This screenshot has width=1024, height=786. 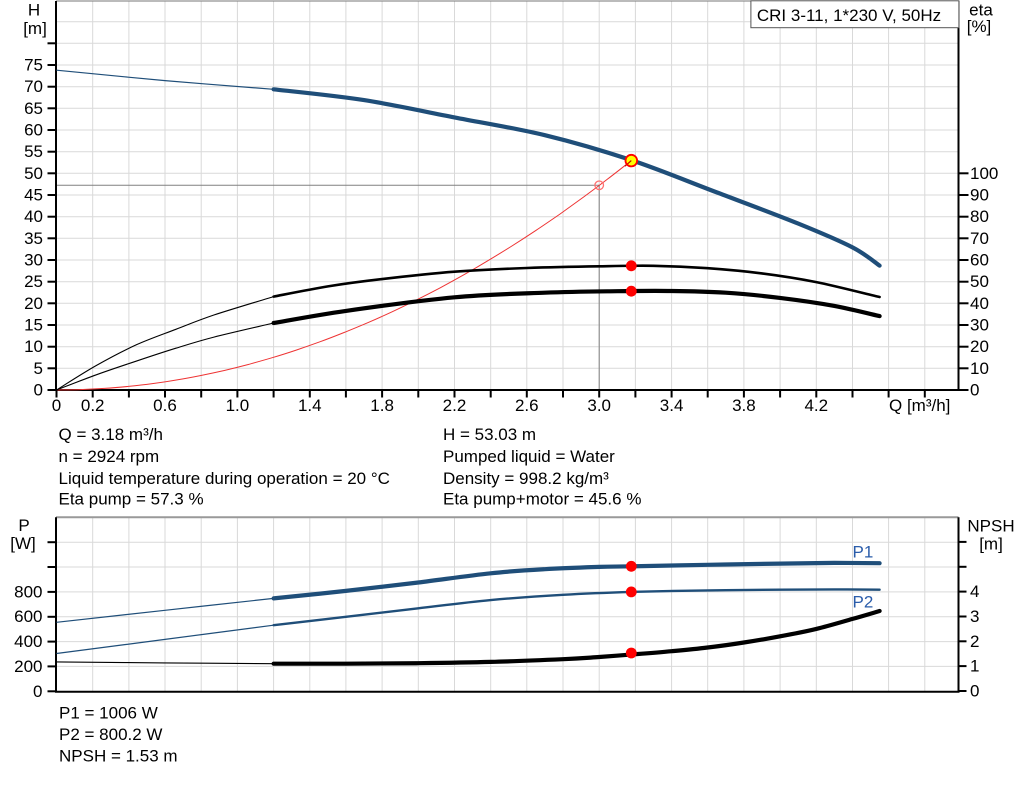 I want to click on svg-text: 400, so click(x=28, y=641).